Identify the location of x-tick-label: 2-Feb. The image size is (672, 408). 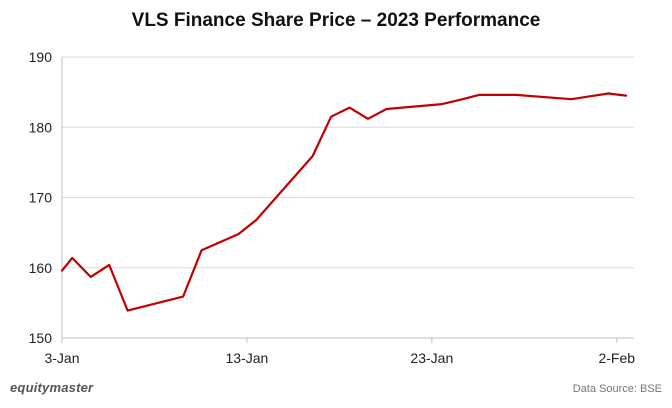
(616, 358).